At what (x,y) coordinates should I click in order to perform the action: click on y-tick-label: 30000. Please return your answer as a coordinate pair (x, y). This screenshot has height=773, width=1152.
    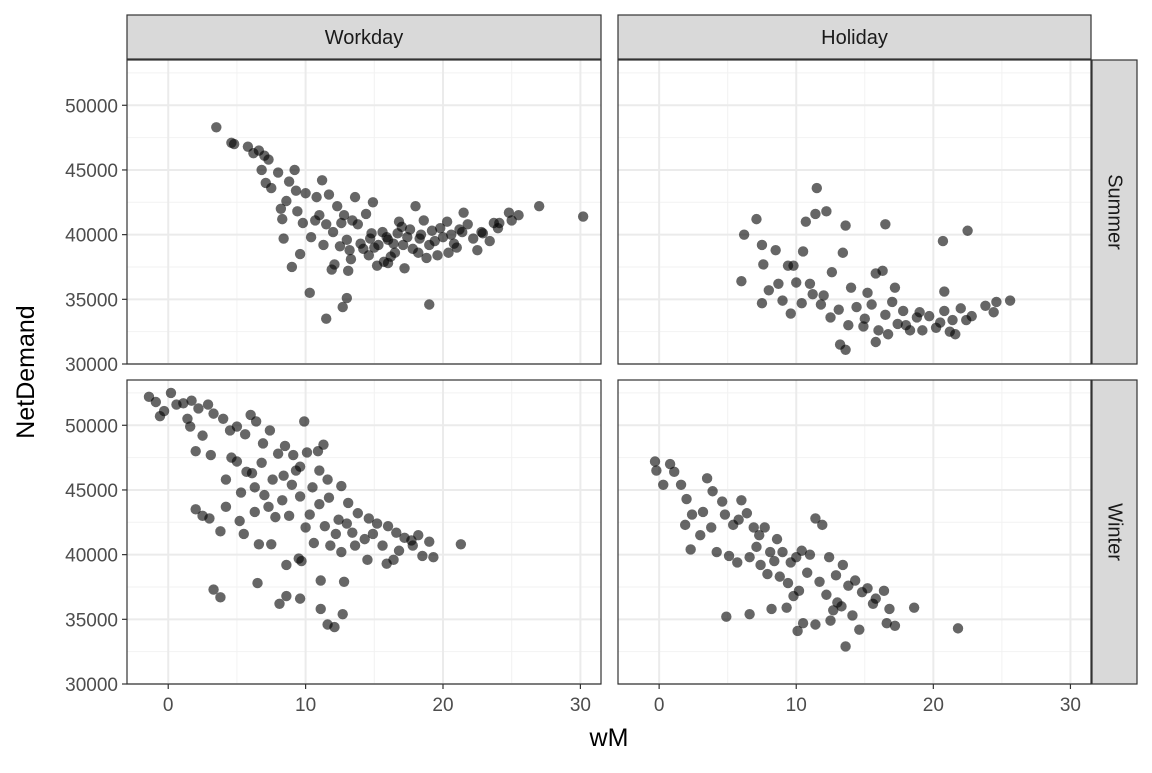
    Looking at the image, I should click on (91, 365).